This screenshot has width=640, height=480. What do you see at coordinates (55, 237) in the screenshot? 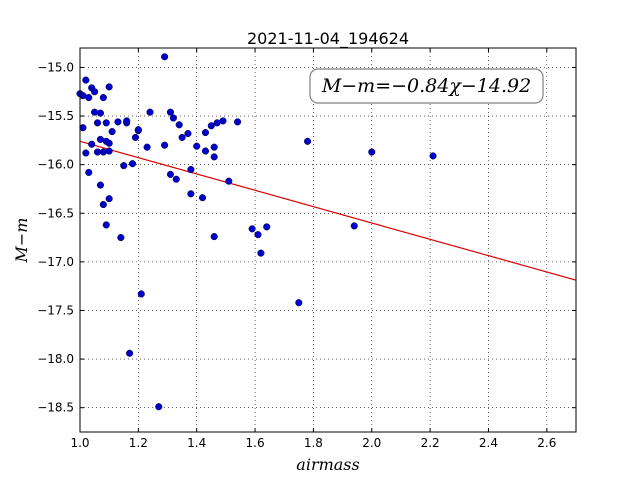
I see `y-tick-labels: −15.0 −15.5 −16.0 −16.5 −17.0 −17.5 −18.0 −18.5` at bounding box center [55, 237].